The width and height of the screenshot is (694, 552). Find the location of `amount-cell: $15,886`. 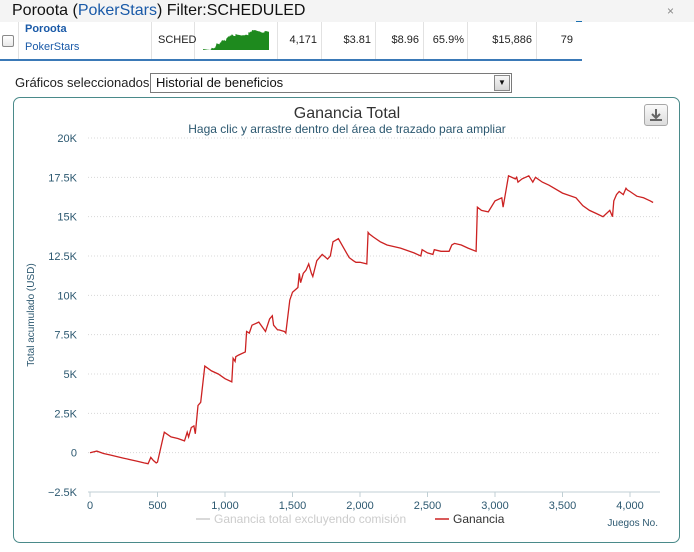

amount-cell: $15,886 is located at coordinates (502, 40).